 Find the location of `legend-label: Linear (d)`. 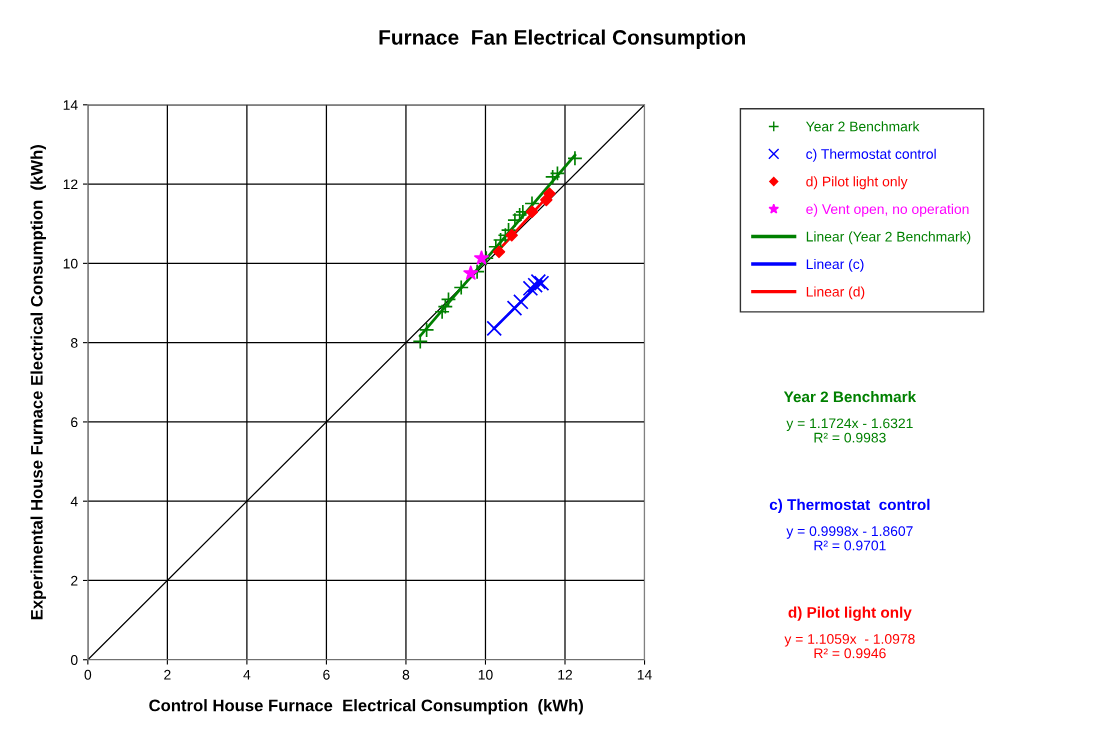

legend-label: Linear (d) is located at coordinates (835, 293).